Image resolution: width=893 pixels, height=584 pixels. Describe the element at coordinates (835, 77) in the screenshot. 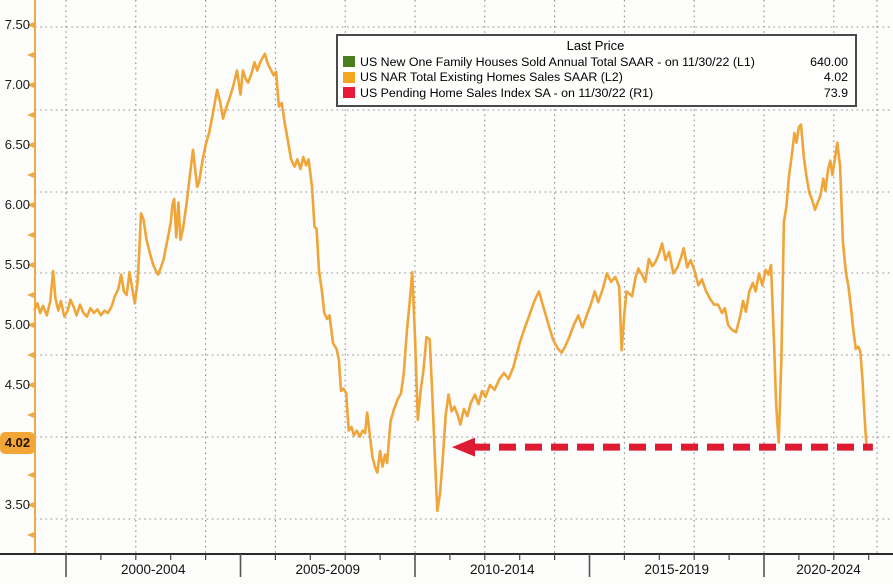

I see `legend-series-value: 4.02` at that location.